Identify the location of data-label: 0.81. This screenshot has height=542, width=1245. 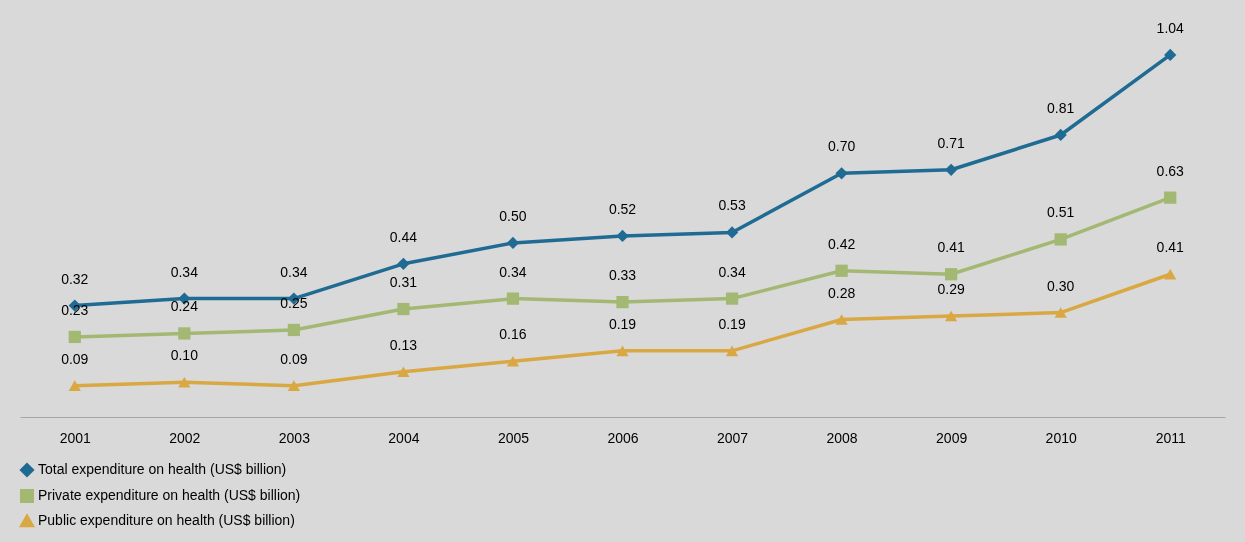
(1061, 107).